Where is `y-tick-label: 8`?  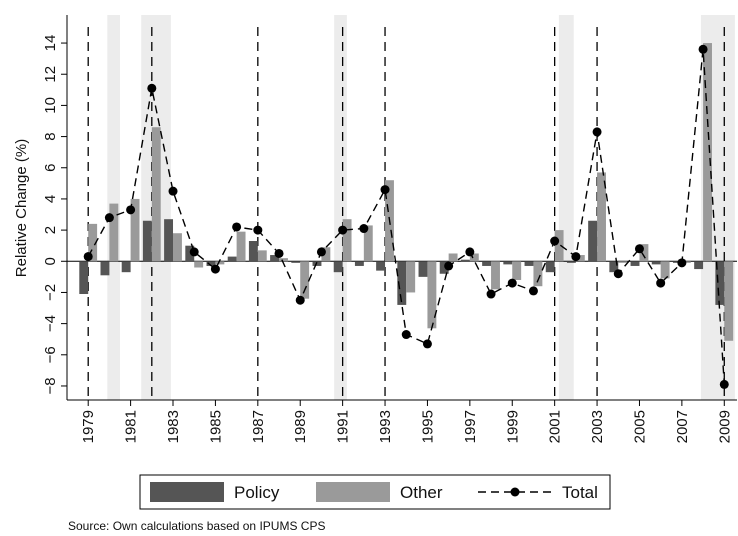 y-tick-label: 8 is located at coordinates (50, 136).